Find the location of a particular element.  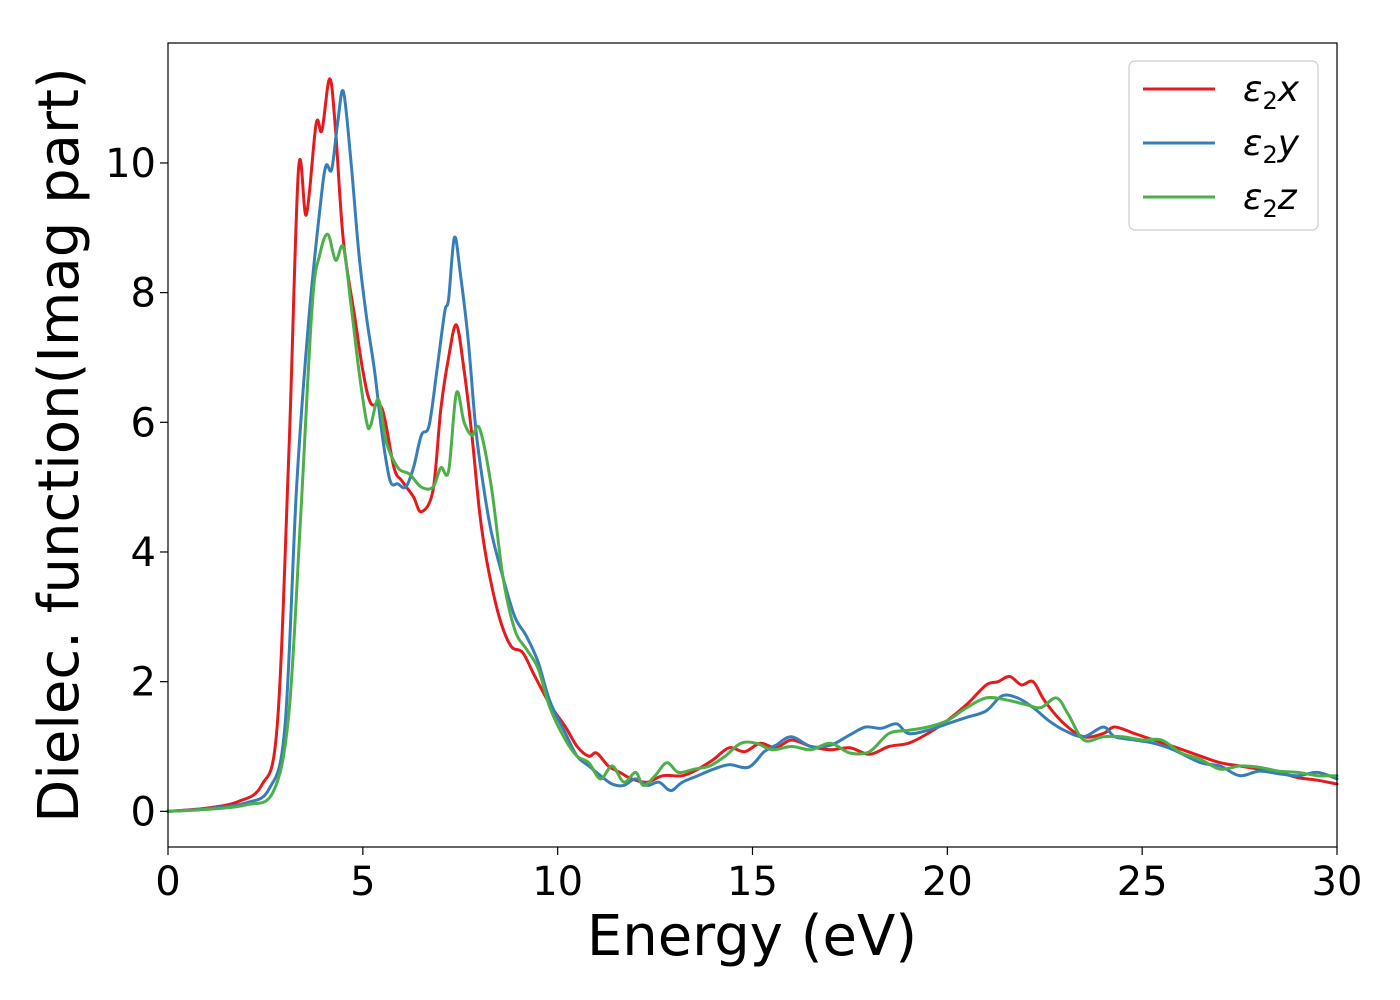

x-tick-label: 0 is located at coordinates (167, 882).